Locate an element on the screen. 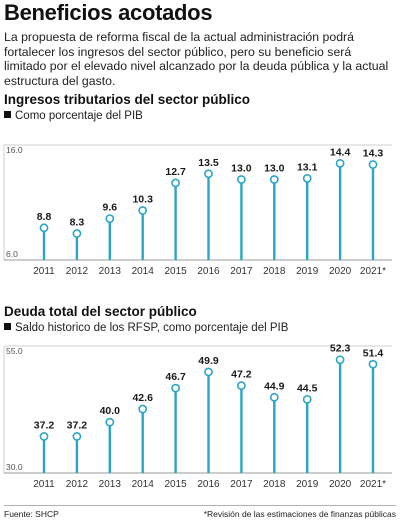  chart-2-category-label: 2020 is located at coordinates (340, 484).